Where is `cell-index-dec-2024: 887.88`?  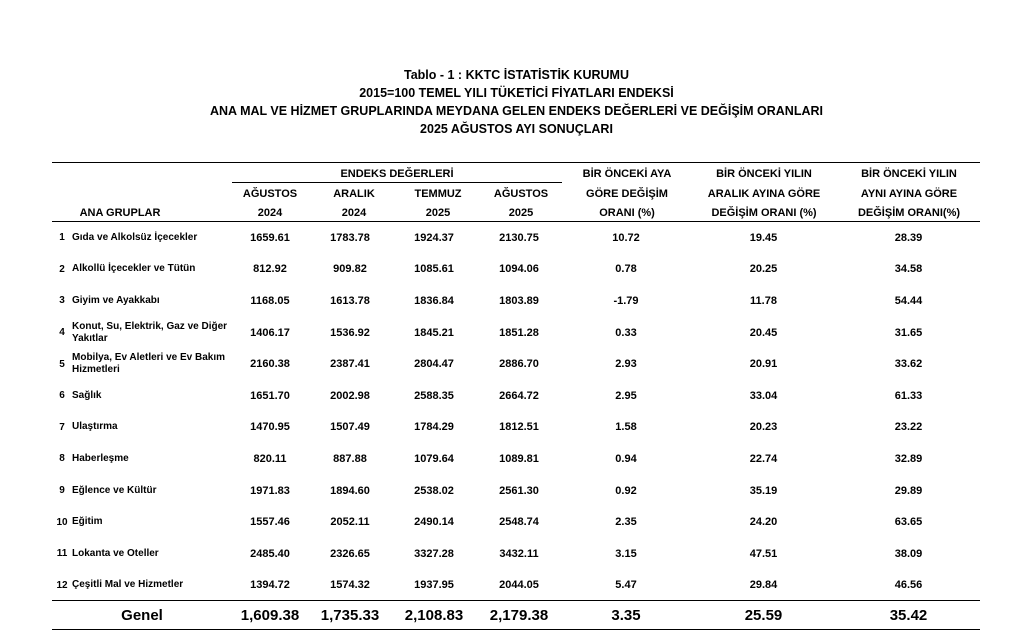
cell-index-dec-2024: 887.88 is located at coordinates (350, 458).